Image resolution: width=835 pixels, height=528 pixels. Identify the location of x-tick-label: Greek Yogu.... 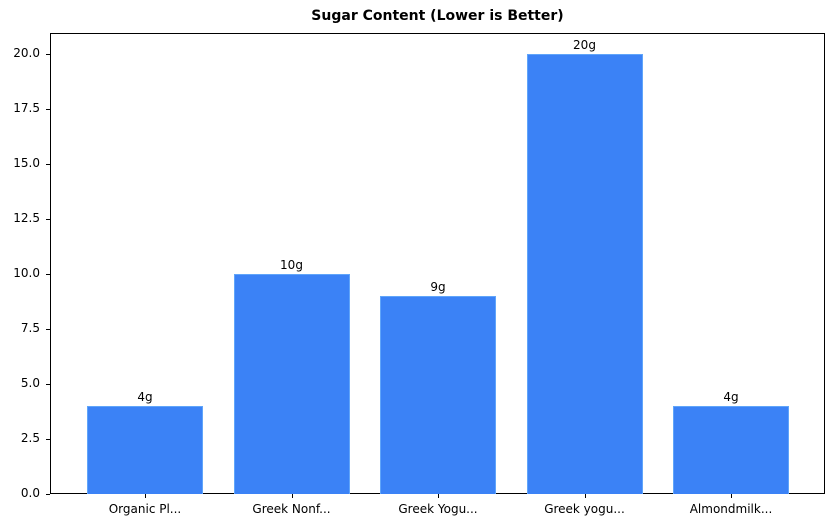
(438, 509).